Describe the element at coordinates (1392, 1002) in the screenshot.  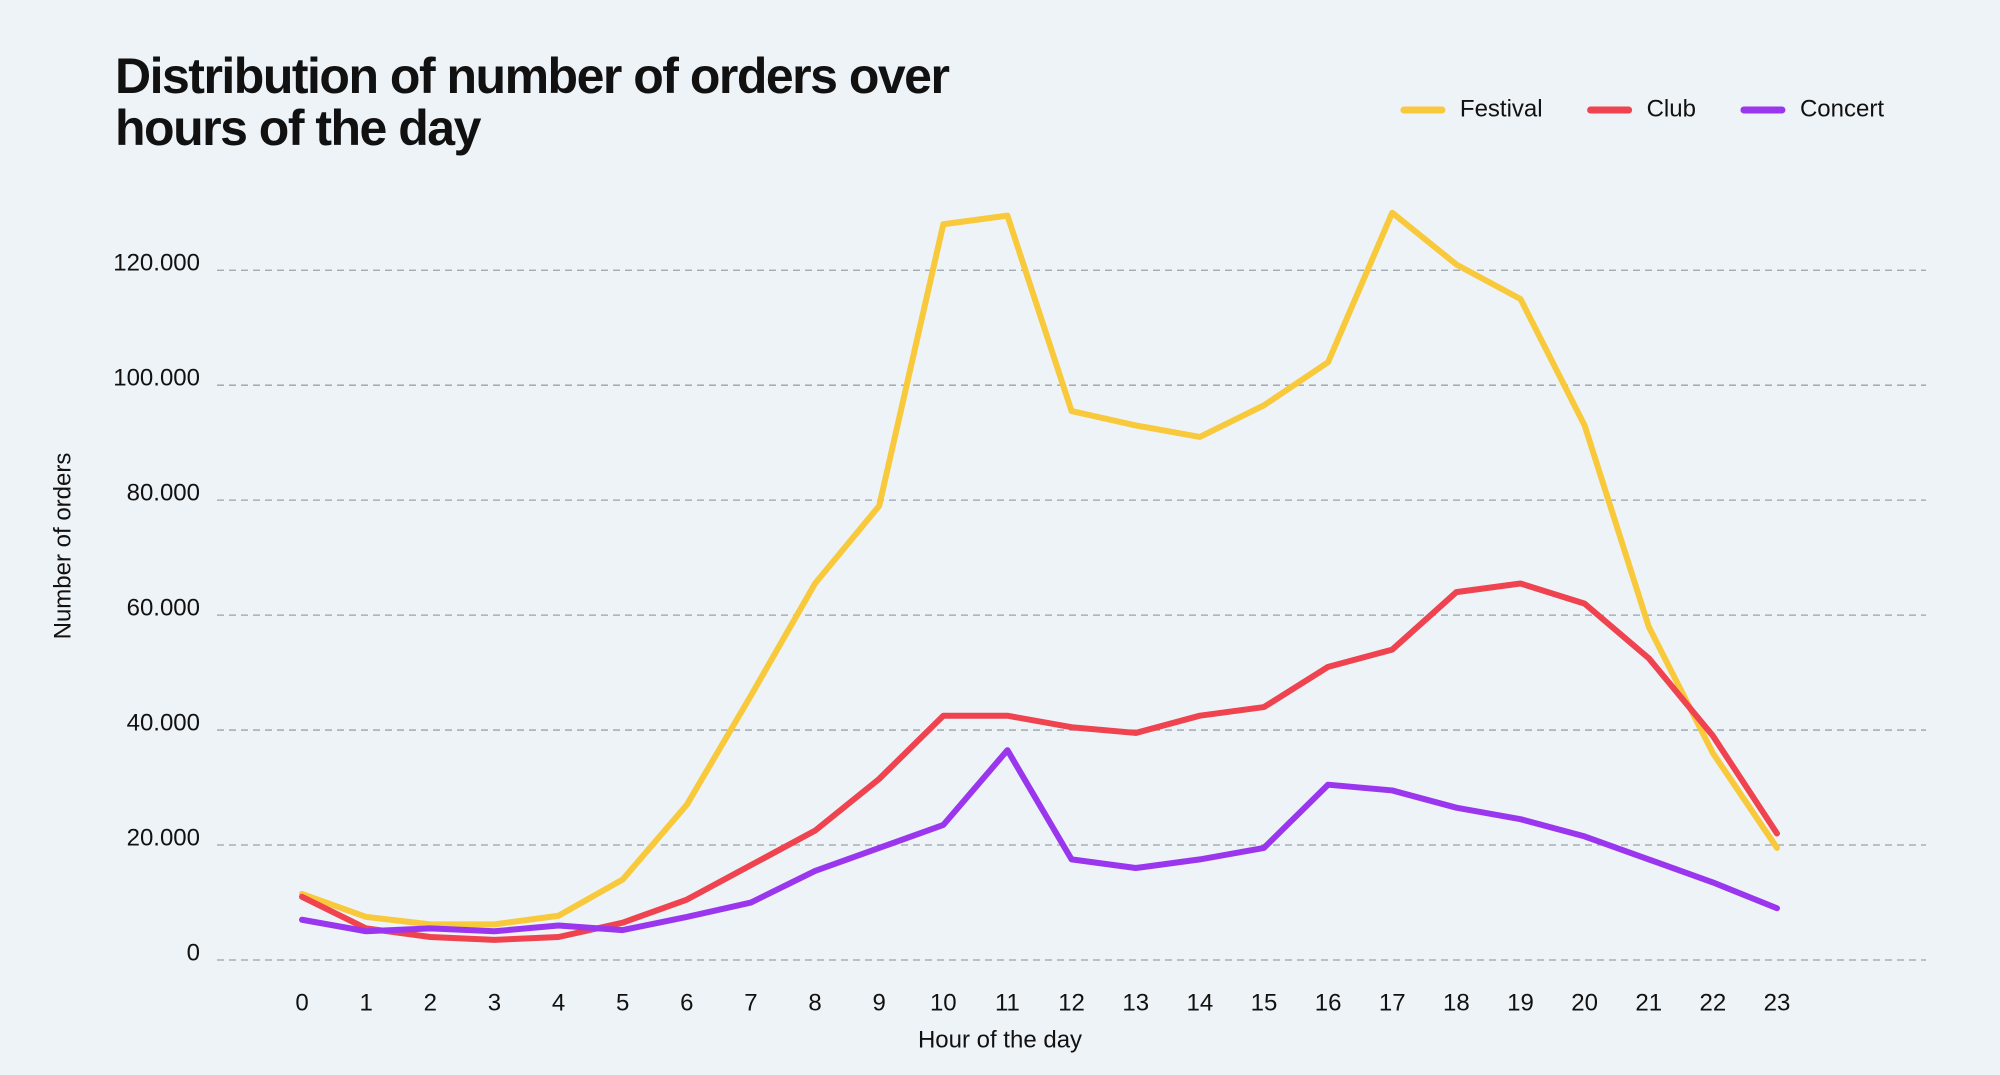
I see `x-tick-label: 17` at that location.